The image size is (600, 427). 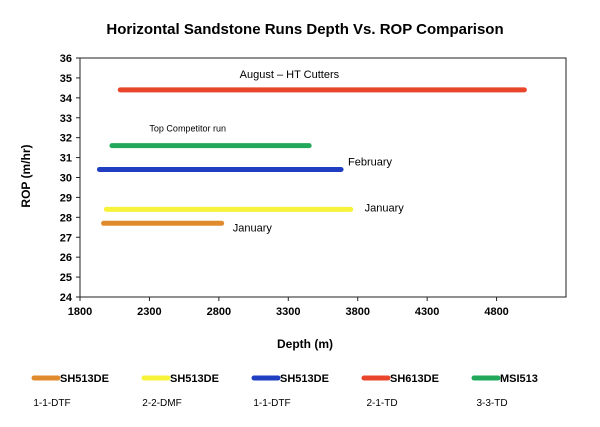 I want to click on x-axis-label: Depth (m), so click(x=305, y=344).